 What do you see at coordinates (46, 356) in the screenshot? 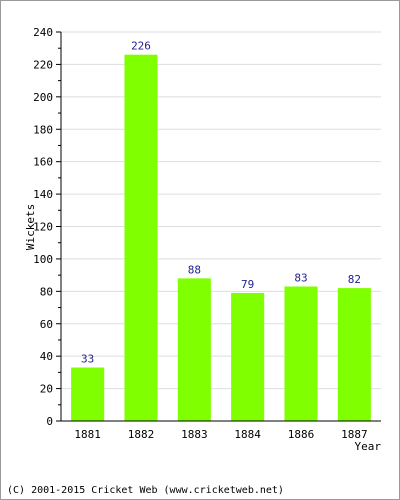
I see `y-tick-label: 40` at bounding box center [46, 356].